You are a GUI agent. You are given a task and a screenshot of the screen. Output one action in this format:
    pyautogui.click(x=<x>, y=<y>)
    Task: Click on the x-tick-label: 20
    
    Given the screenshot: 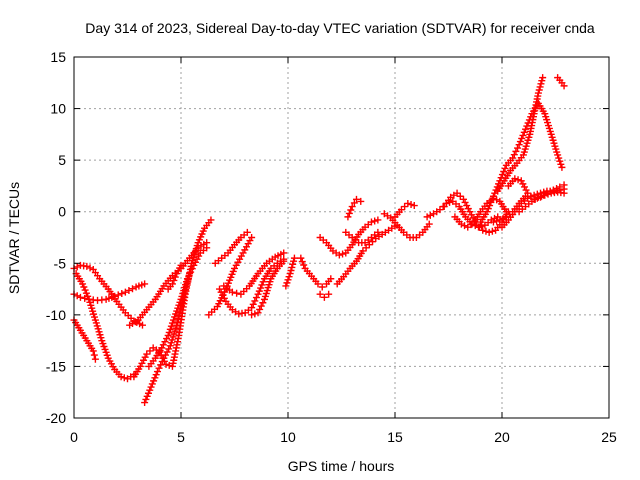 What is the action you would take?
    pyautogui.click(x=502, y=437)
    